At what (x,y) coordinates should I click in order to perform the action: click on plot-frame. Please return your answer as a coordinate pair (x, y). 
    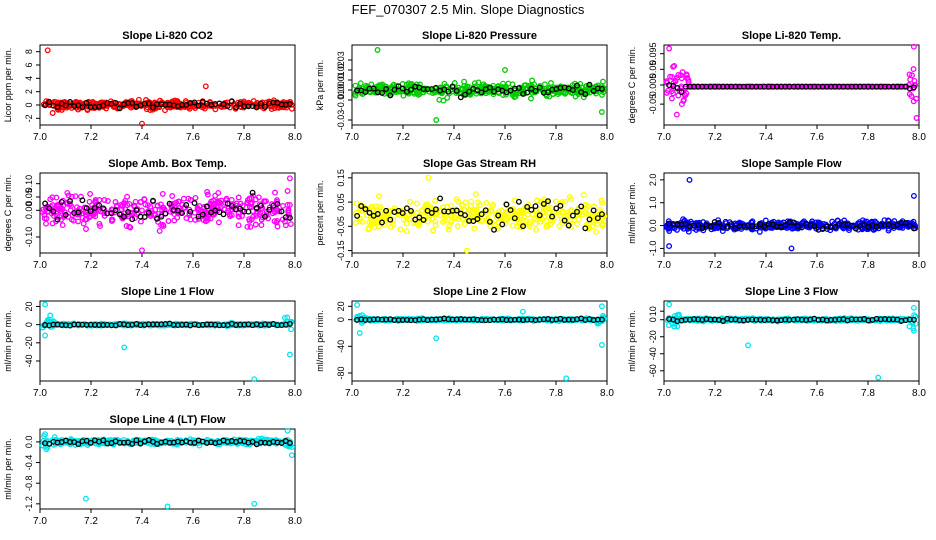
    Looking at the image, I should click on (167, 341).